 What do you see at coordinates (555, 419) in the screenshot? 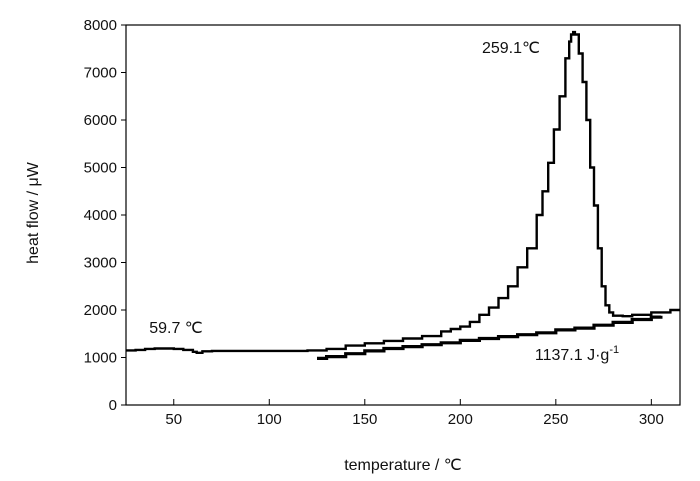
I see `x-tick-label: 250` at bounding box center [555, 419].